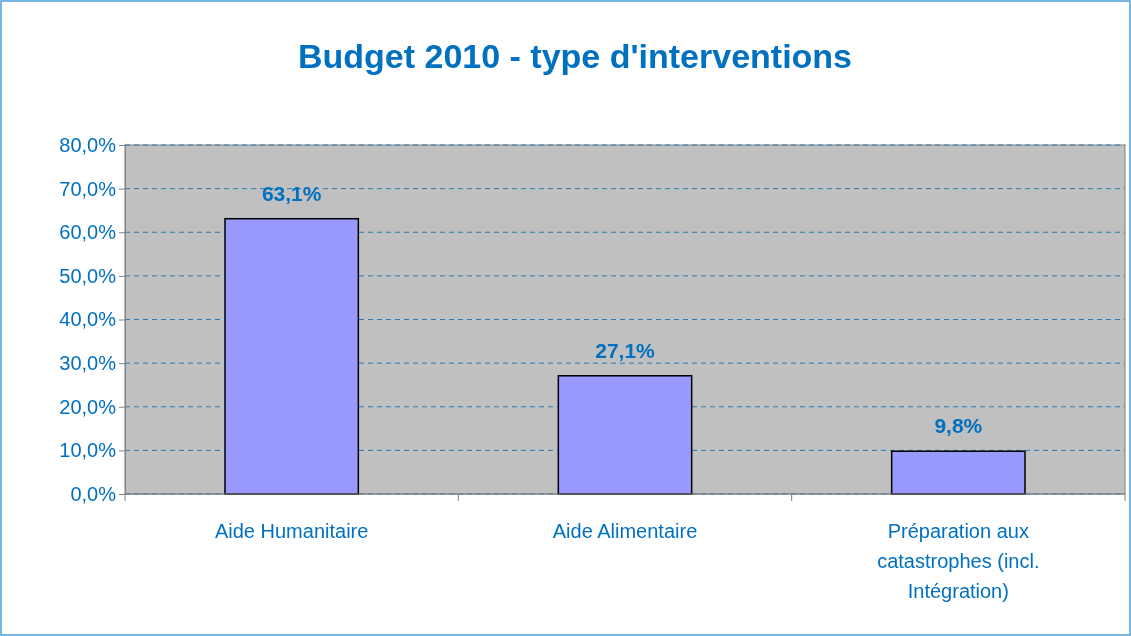 The height and width of the screenshot is (636, 1131). I want to click on y-tick-label: 10,0%, so click(88, 450).